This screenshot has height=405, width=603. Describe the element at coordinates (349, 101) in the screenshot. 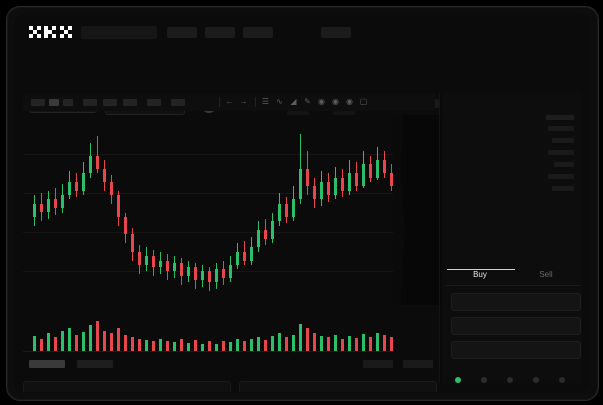

I see `lock-icon: ◉` at that location.